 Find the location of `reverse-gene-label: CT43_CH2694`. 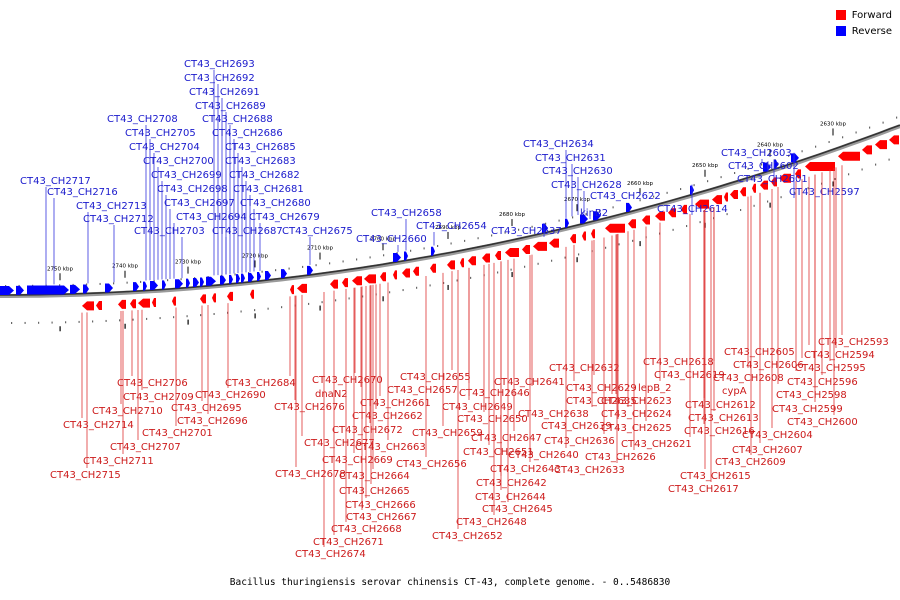

reverse-gene-label: CT43_CH2694 is located at coordinates (211, 217).